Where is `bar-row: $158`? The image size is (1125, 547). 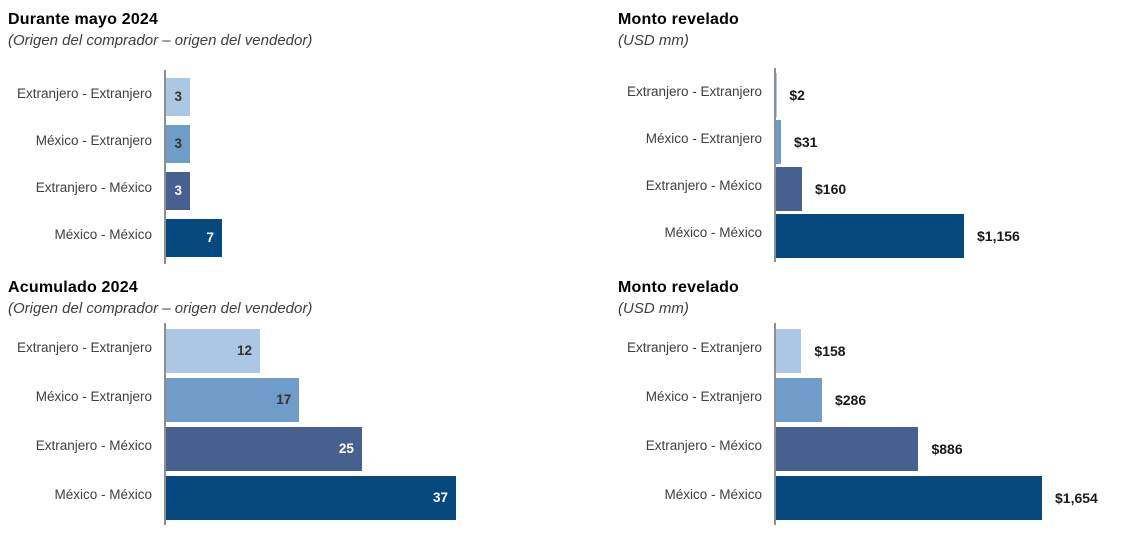
bar-row: $158 is located at coordinates (937, 350).